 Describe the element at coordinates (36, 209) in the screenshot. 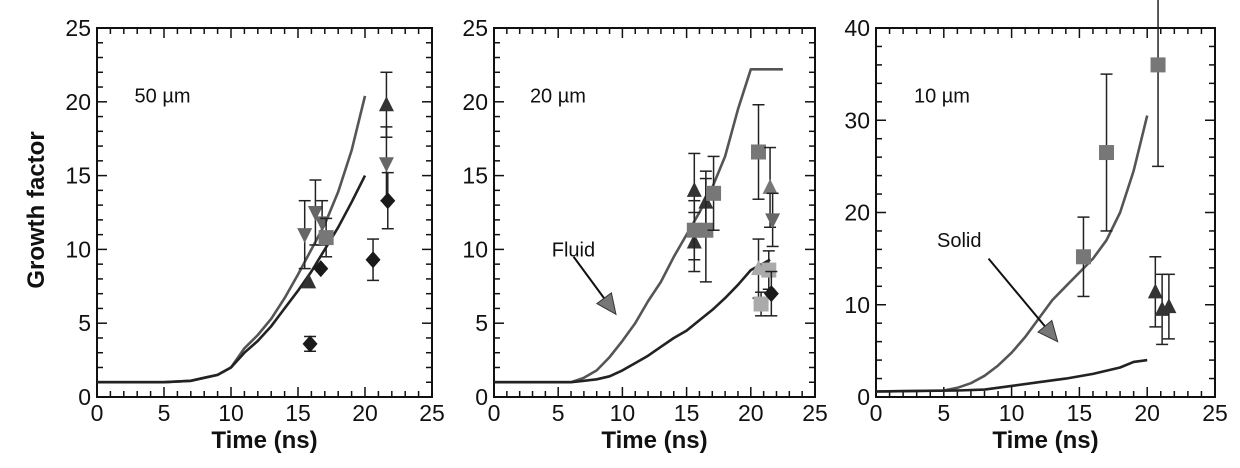

I see `y-axis-label: Growth factor` at that location.